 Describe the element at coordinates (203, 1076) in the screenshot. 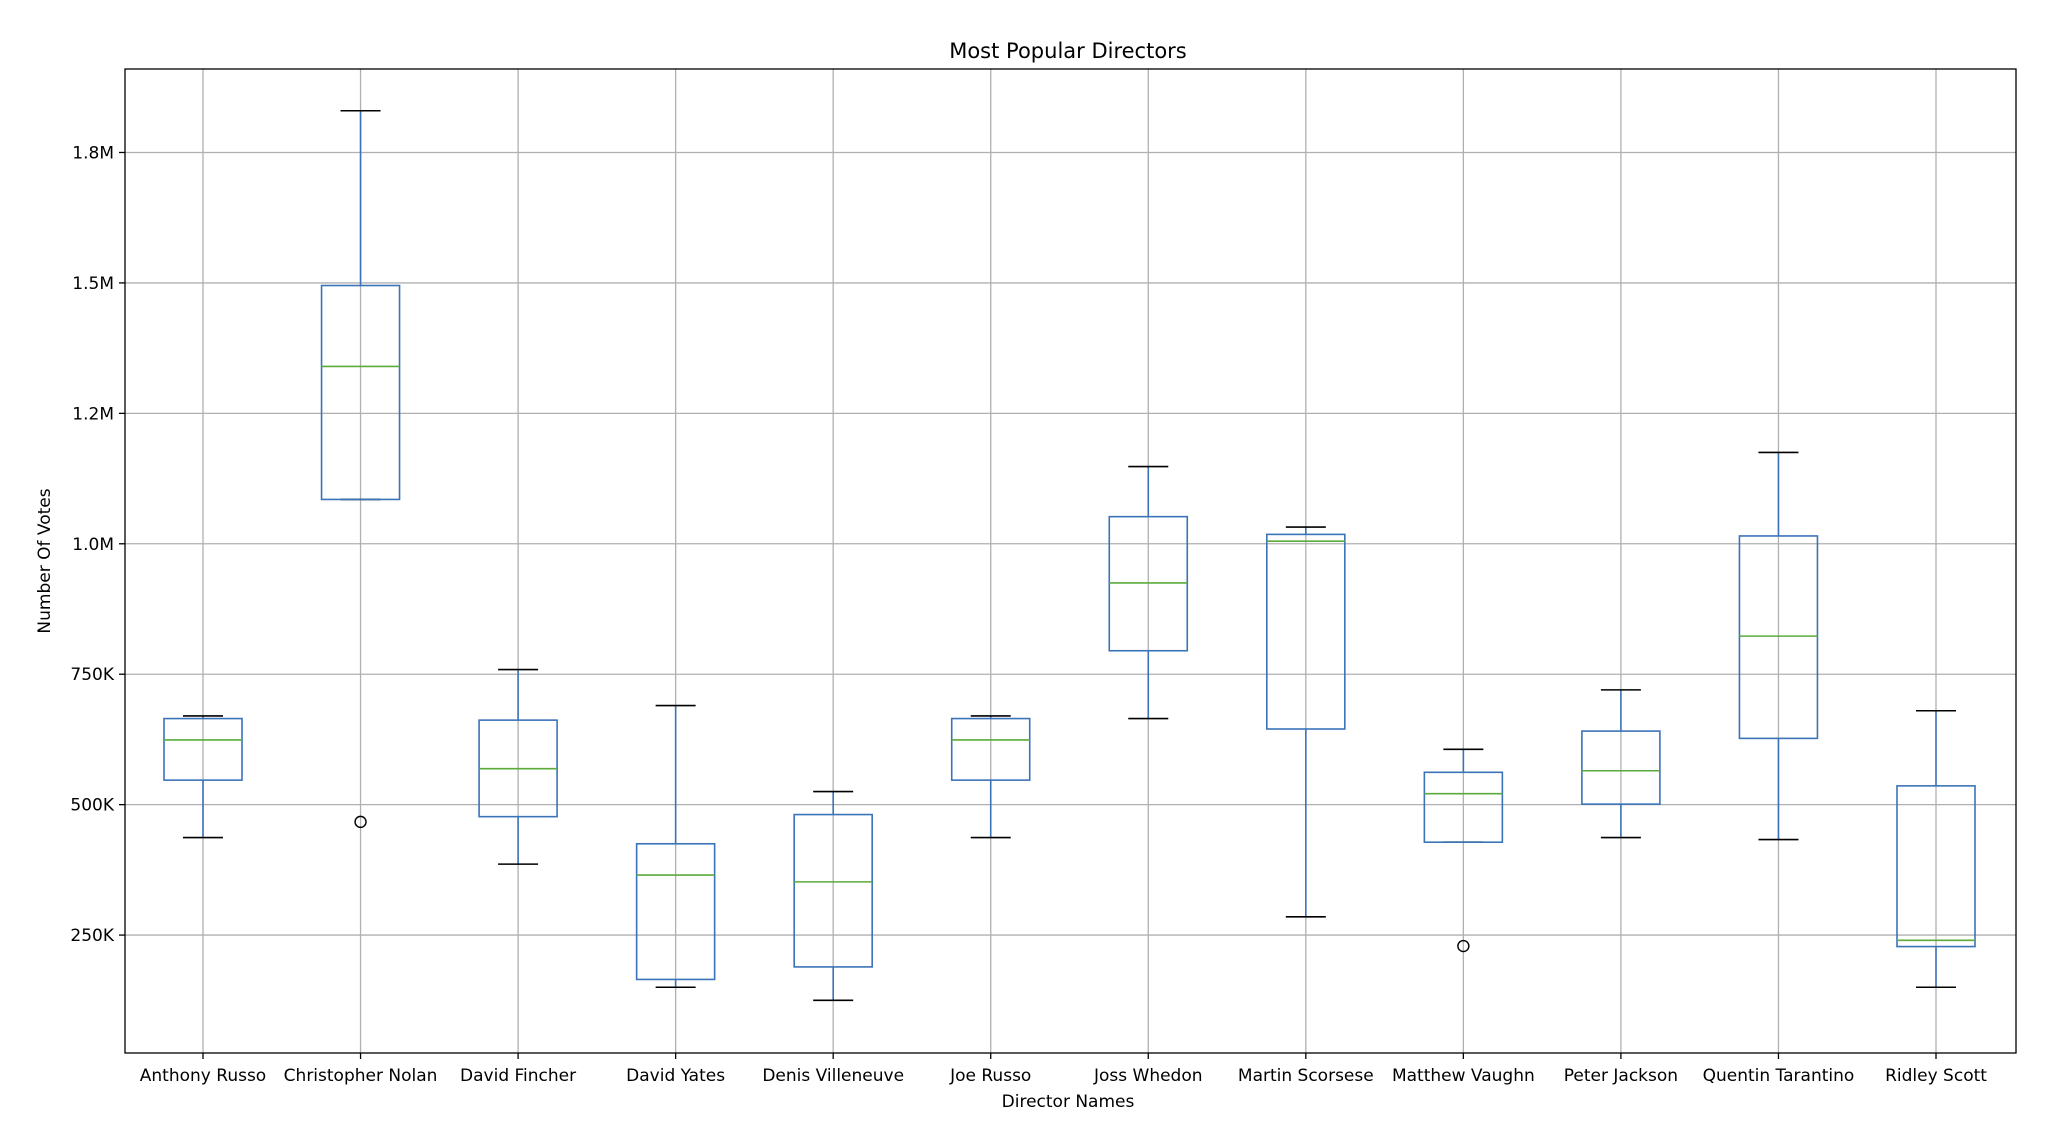

I see `x-tick-label: Anthony Russo` at that location.